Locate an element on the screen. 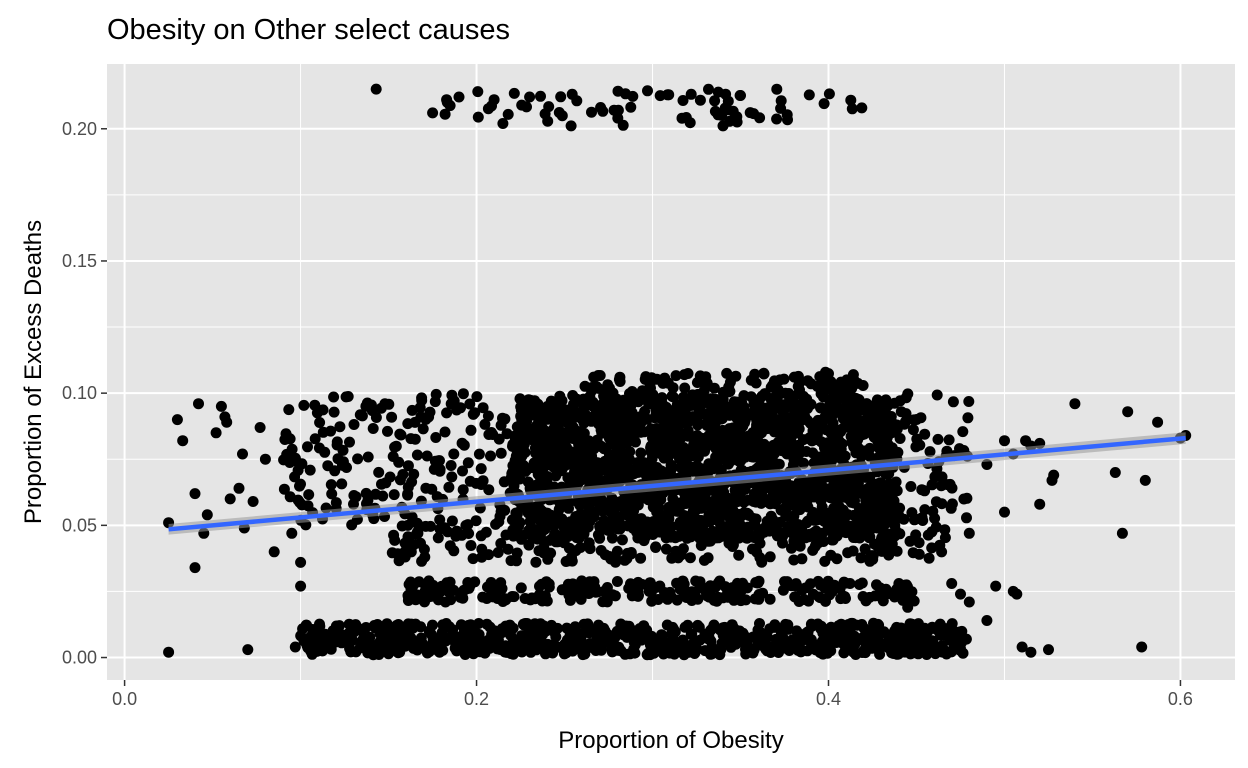  y-tick-label: 0.00 is located at coordinates (79, 658).